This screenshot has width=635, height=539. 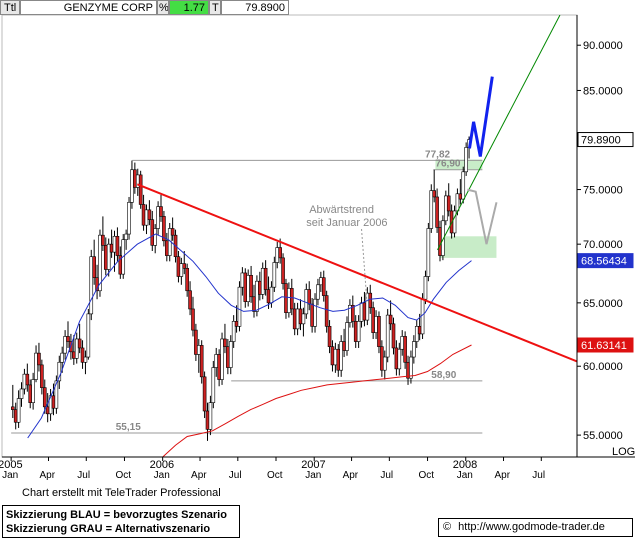 I want to click on x-month-label-0: Jan, so click(x=10, y=475).